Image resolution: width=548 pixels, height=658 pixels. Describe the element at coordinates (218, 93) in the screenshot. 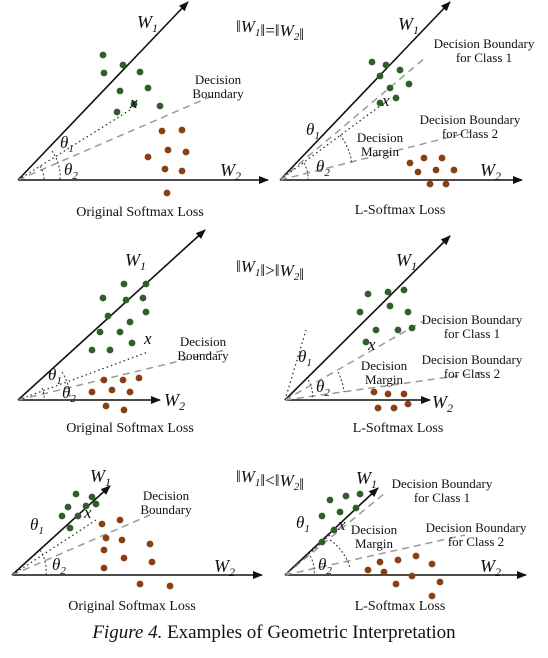

I see `decision-boundary-label: Boundary` at that location.